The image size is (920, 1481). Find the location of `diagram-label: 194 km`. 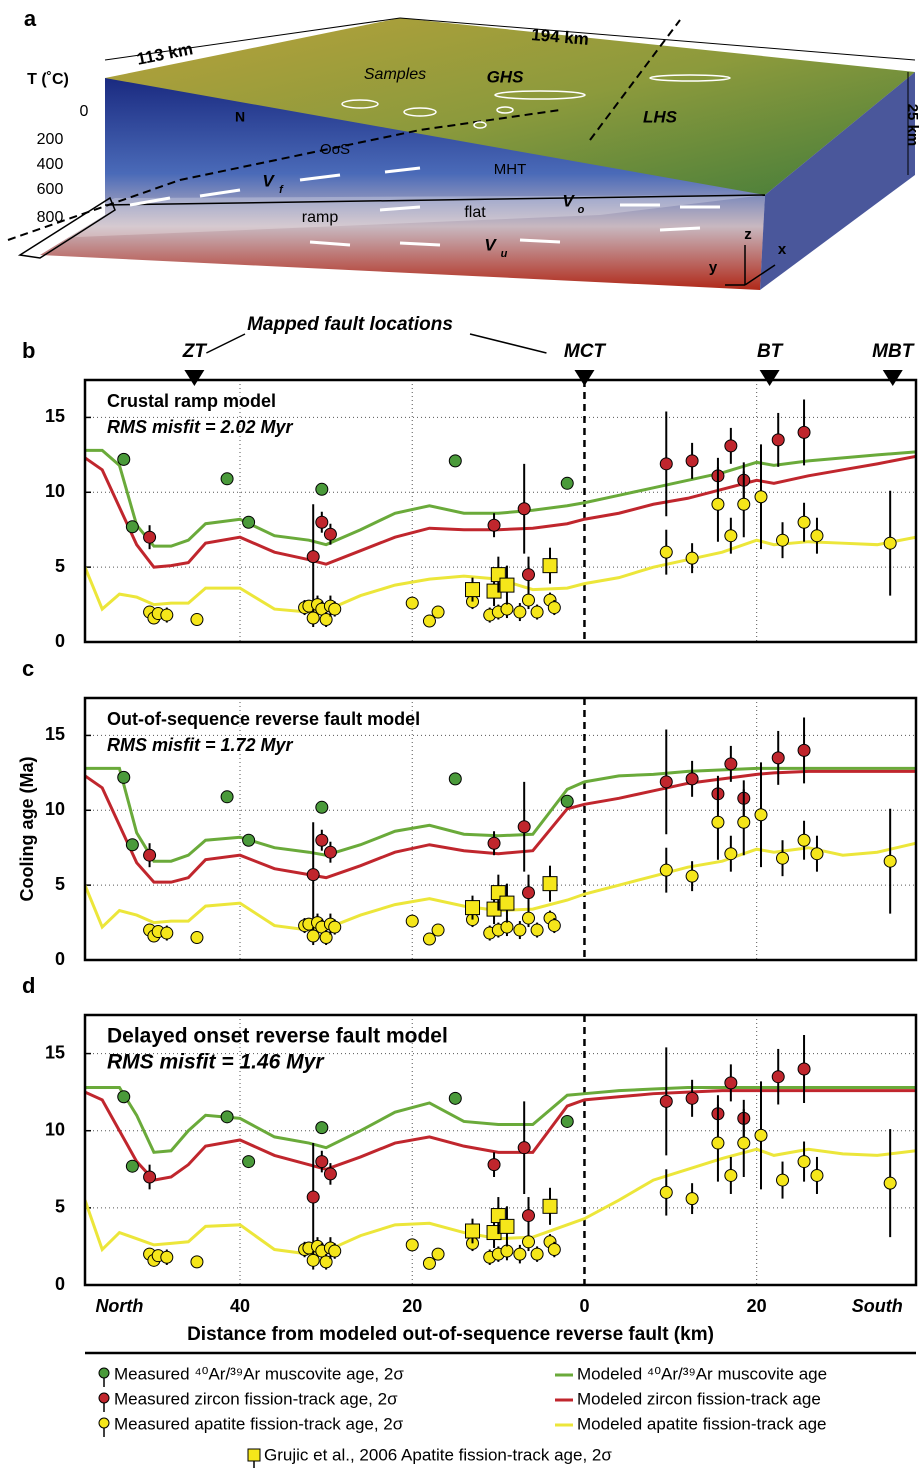

diagram-label: 194 km is located at coordinates (560, 37).